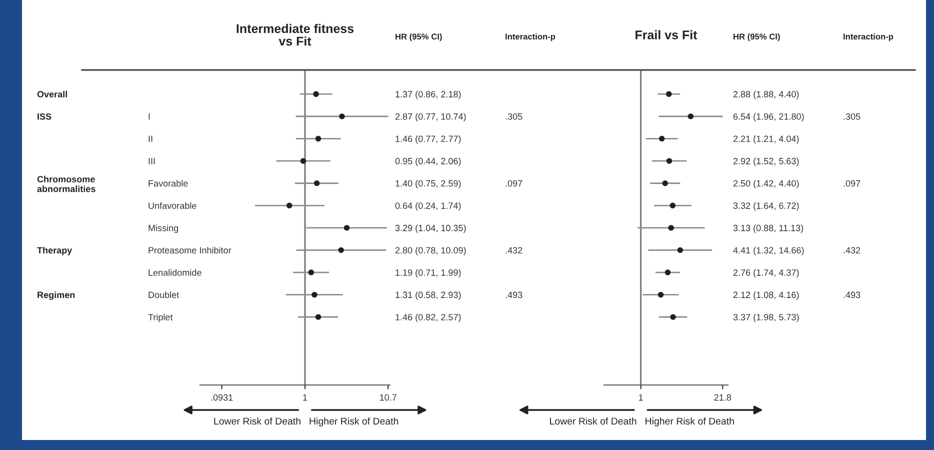  Describe the element at coordinates (222, 397) in the screenshot. I see `x-tick-label: .0931` at that location.